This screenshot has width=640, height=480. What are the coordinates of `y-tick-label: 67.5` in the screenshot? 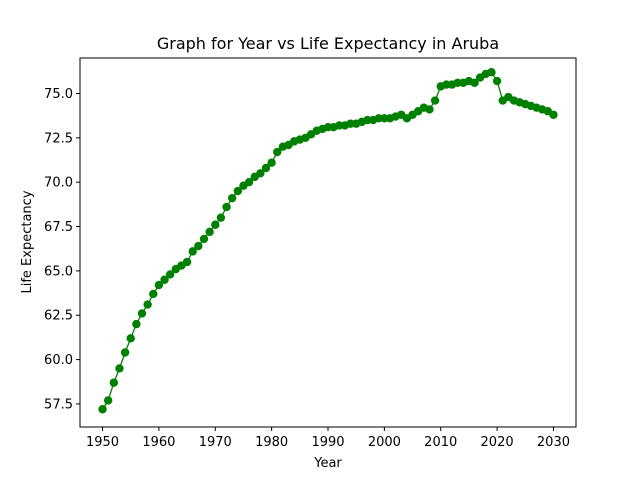 It's located at (58, 227).